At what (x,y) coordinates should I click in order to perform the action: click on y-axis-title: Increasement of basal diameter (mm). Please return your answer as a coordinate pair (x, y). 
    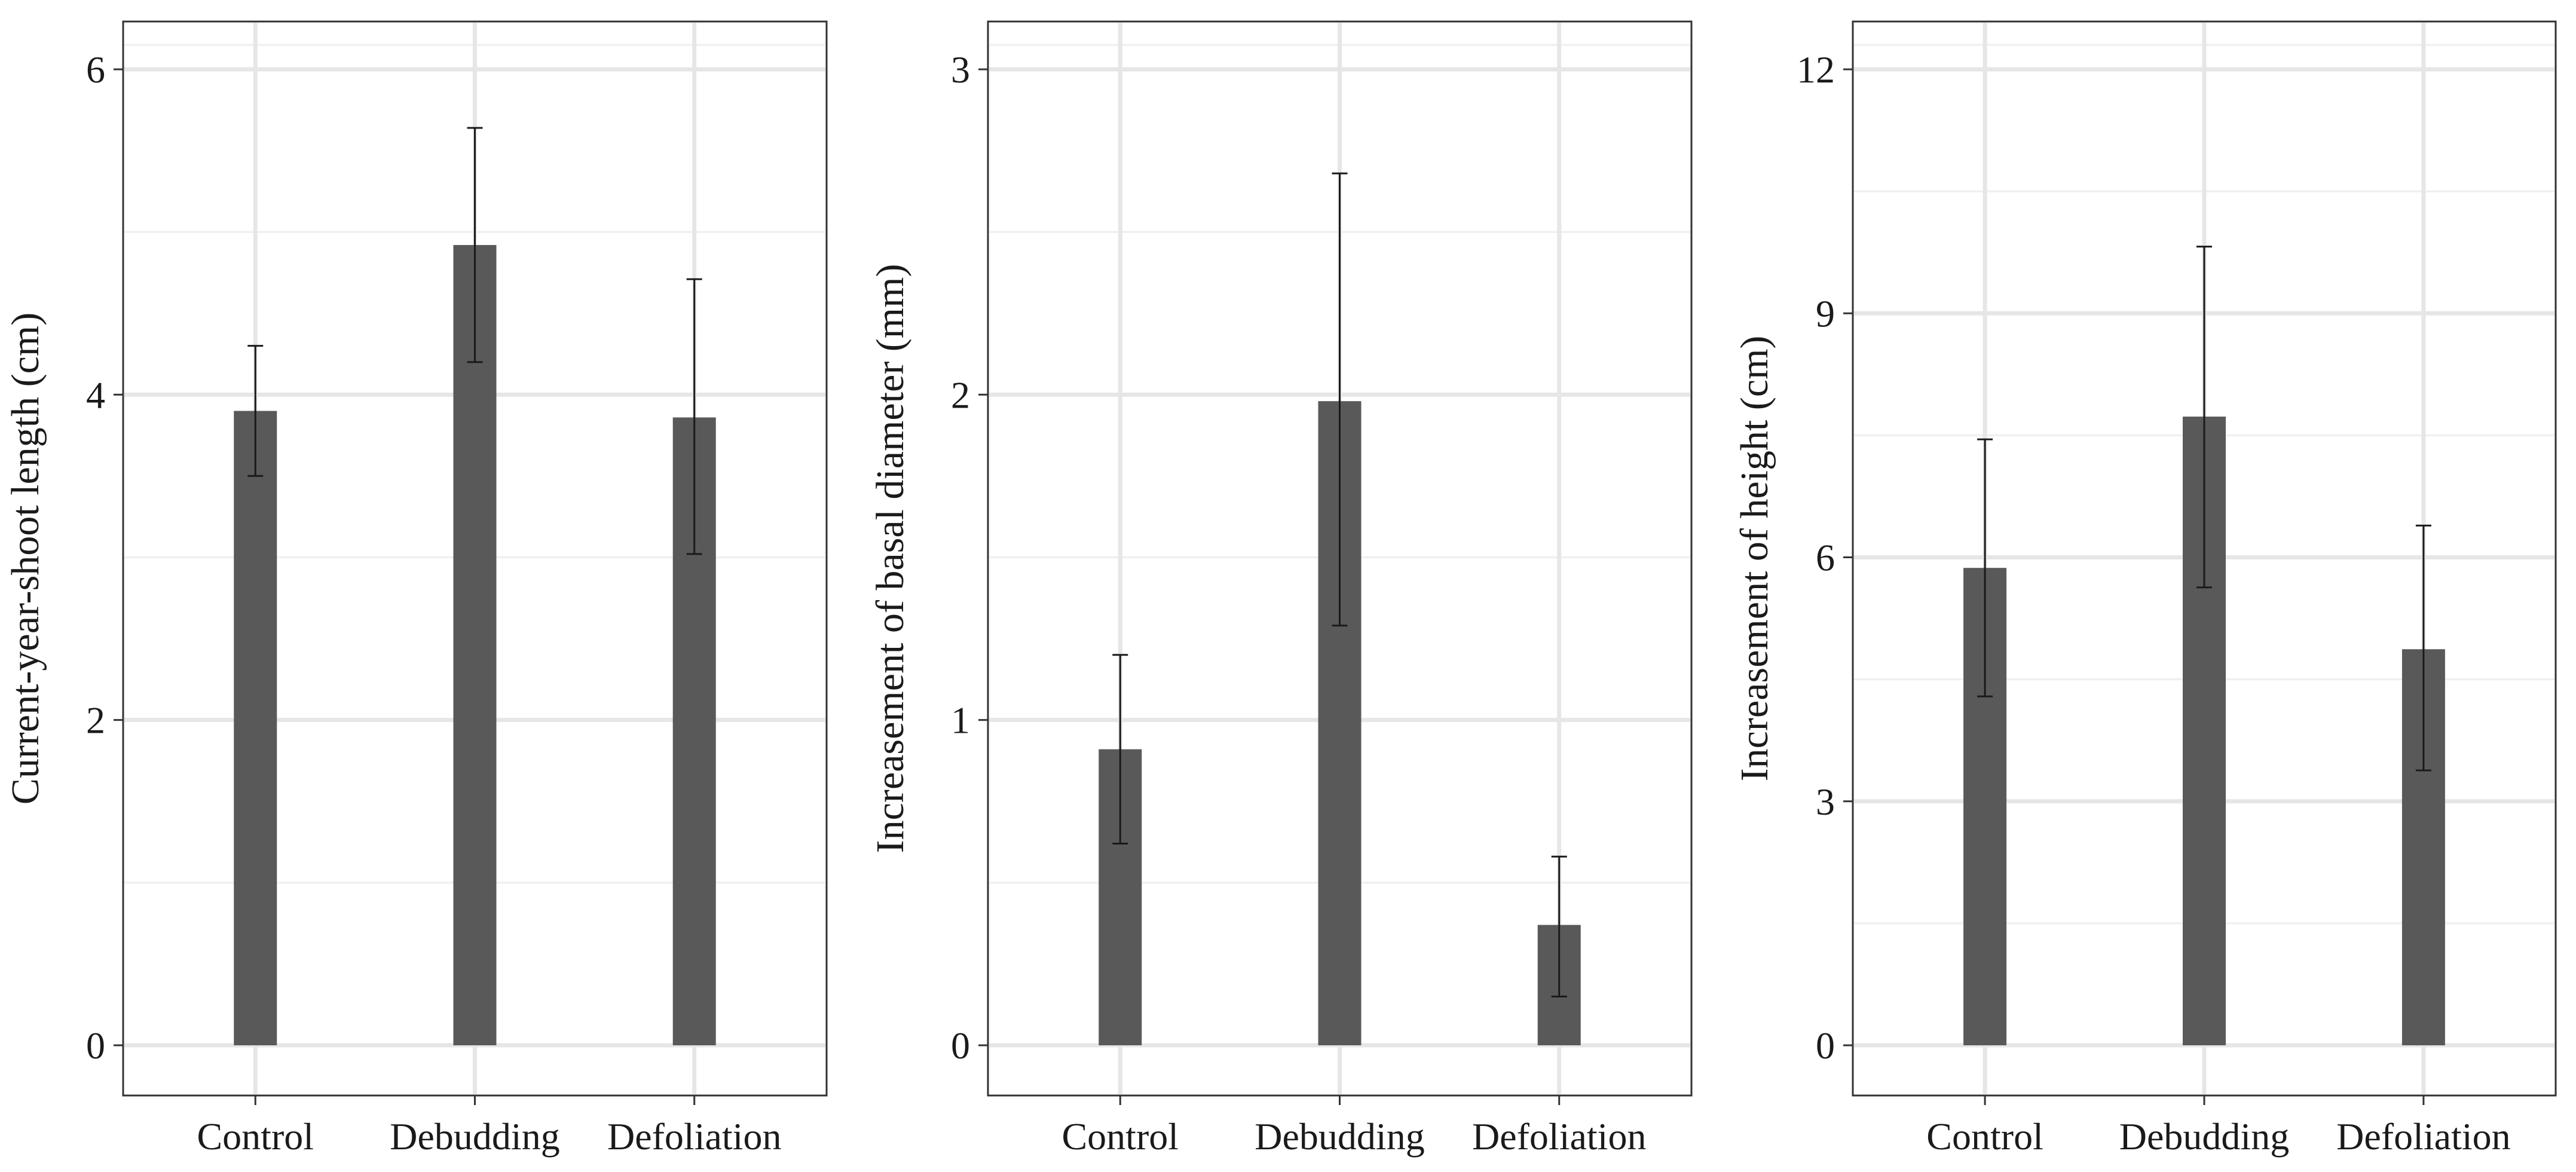
    Looking at the image, I should click on (890, 558).